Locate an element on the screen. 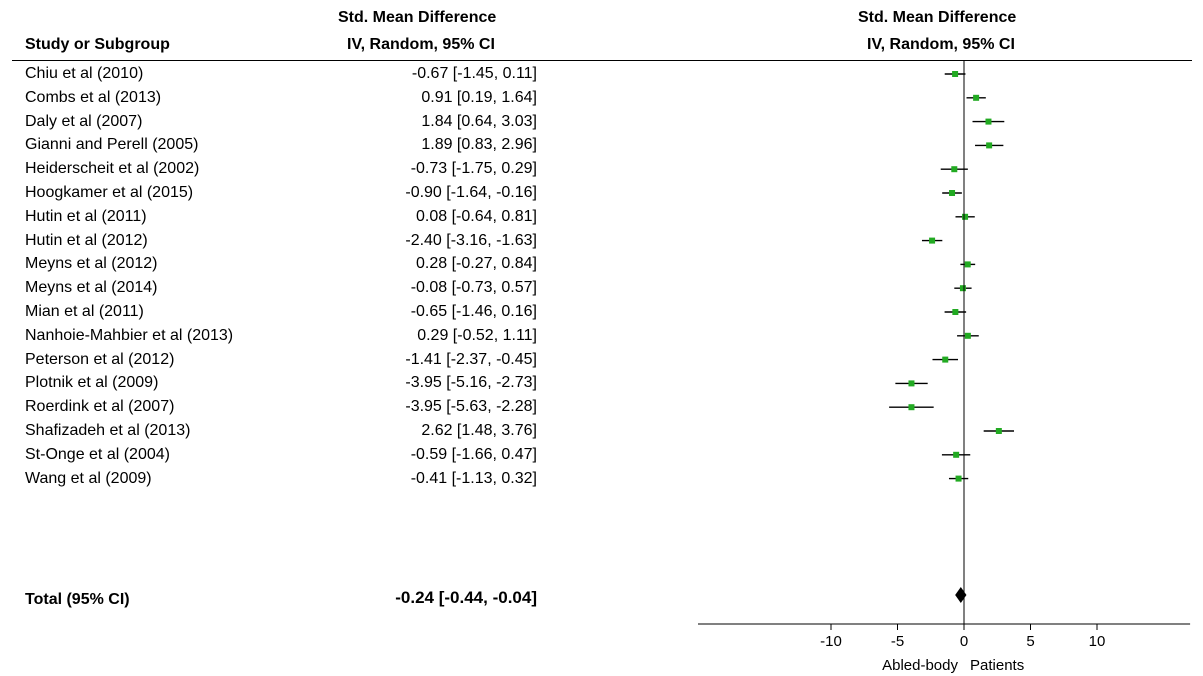 This screenshot has width=1203, height=676. x-tick-label: -10 is located at coordinates (831, 641).